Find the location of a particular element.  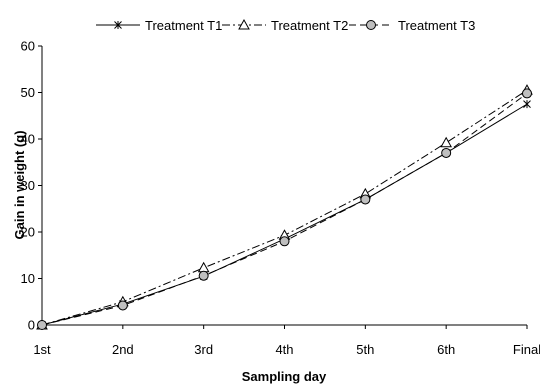

x-tick-label: 6th is located at coordinates (446, 349).